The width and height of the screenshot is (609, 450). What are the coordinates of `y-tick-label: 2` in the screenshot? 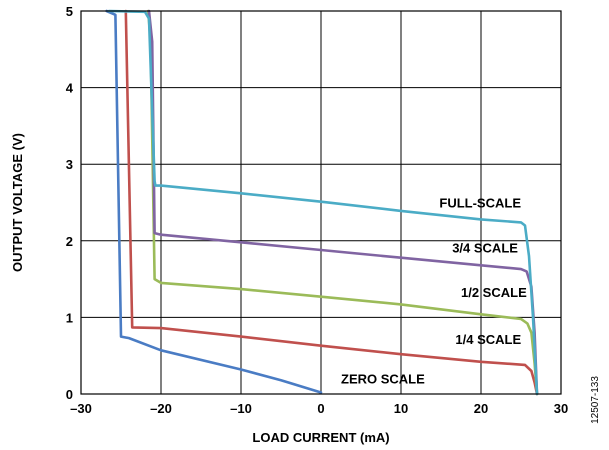 It's located at (69, 241).